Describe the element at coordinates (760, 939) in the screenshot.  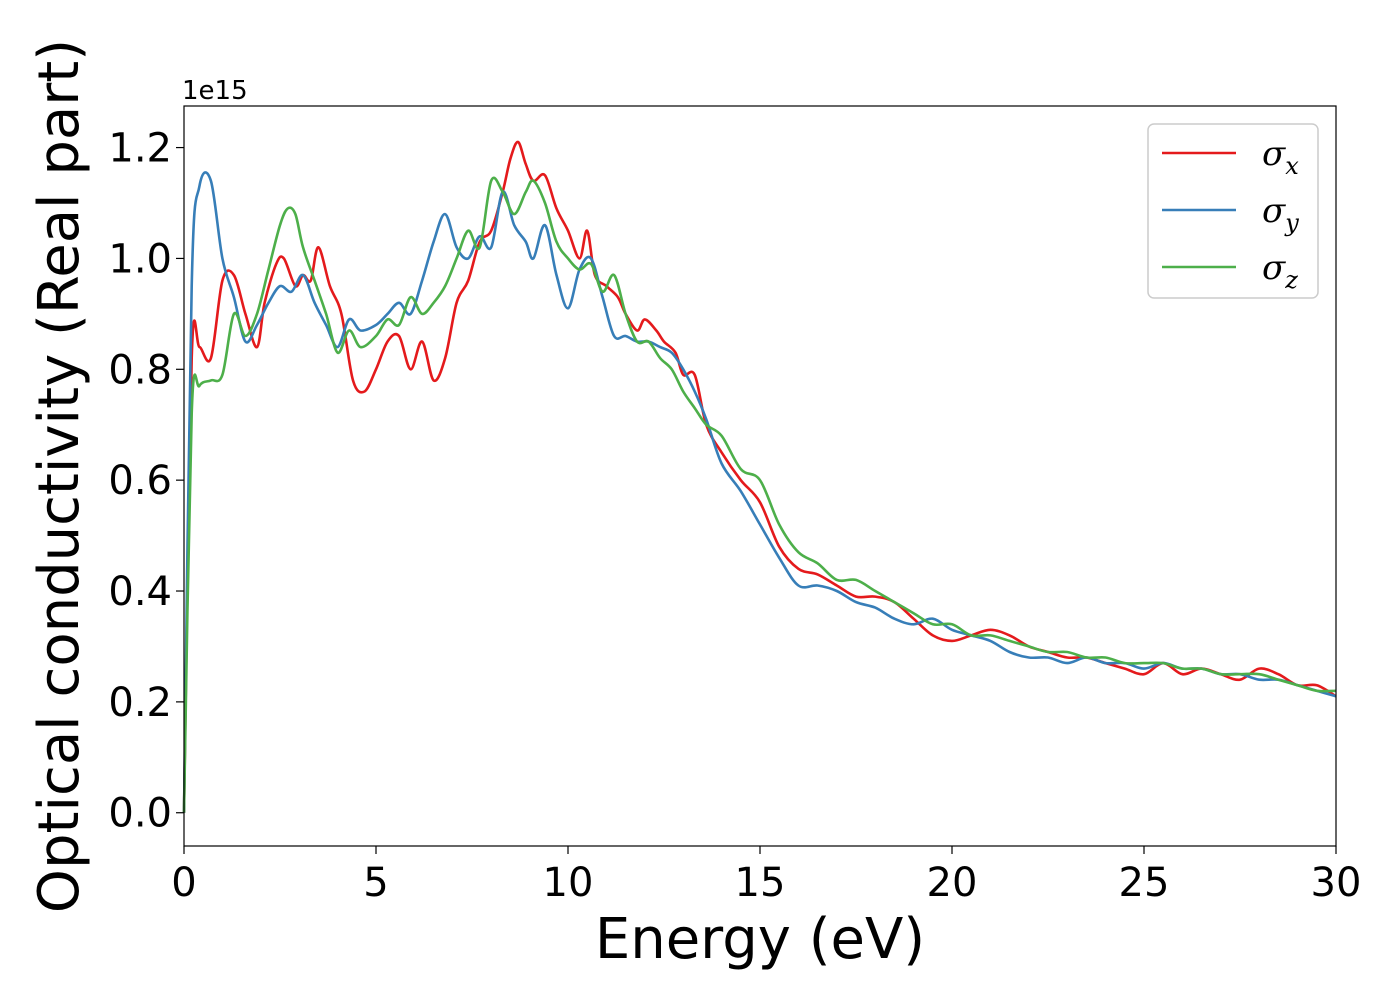
I see `x-axis-label: Energy (eV)` at that location.